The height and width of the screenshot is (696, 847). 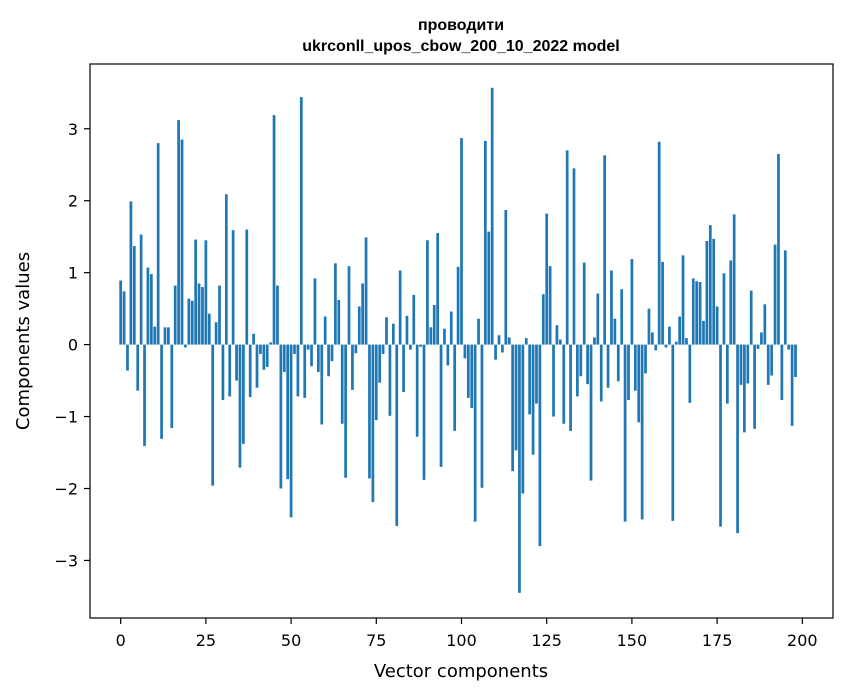 What do you see at coordinates (73, 345) in the screenshot?
I see `y-tick-label-3: 0` at bounding box center [73, 345].